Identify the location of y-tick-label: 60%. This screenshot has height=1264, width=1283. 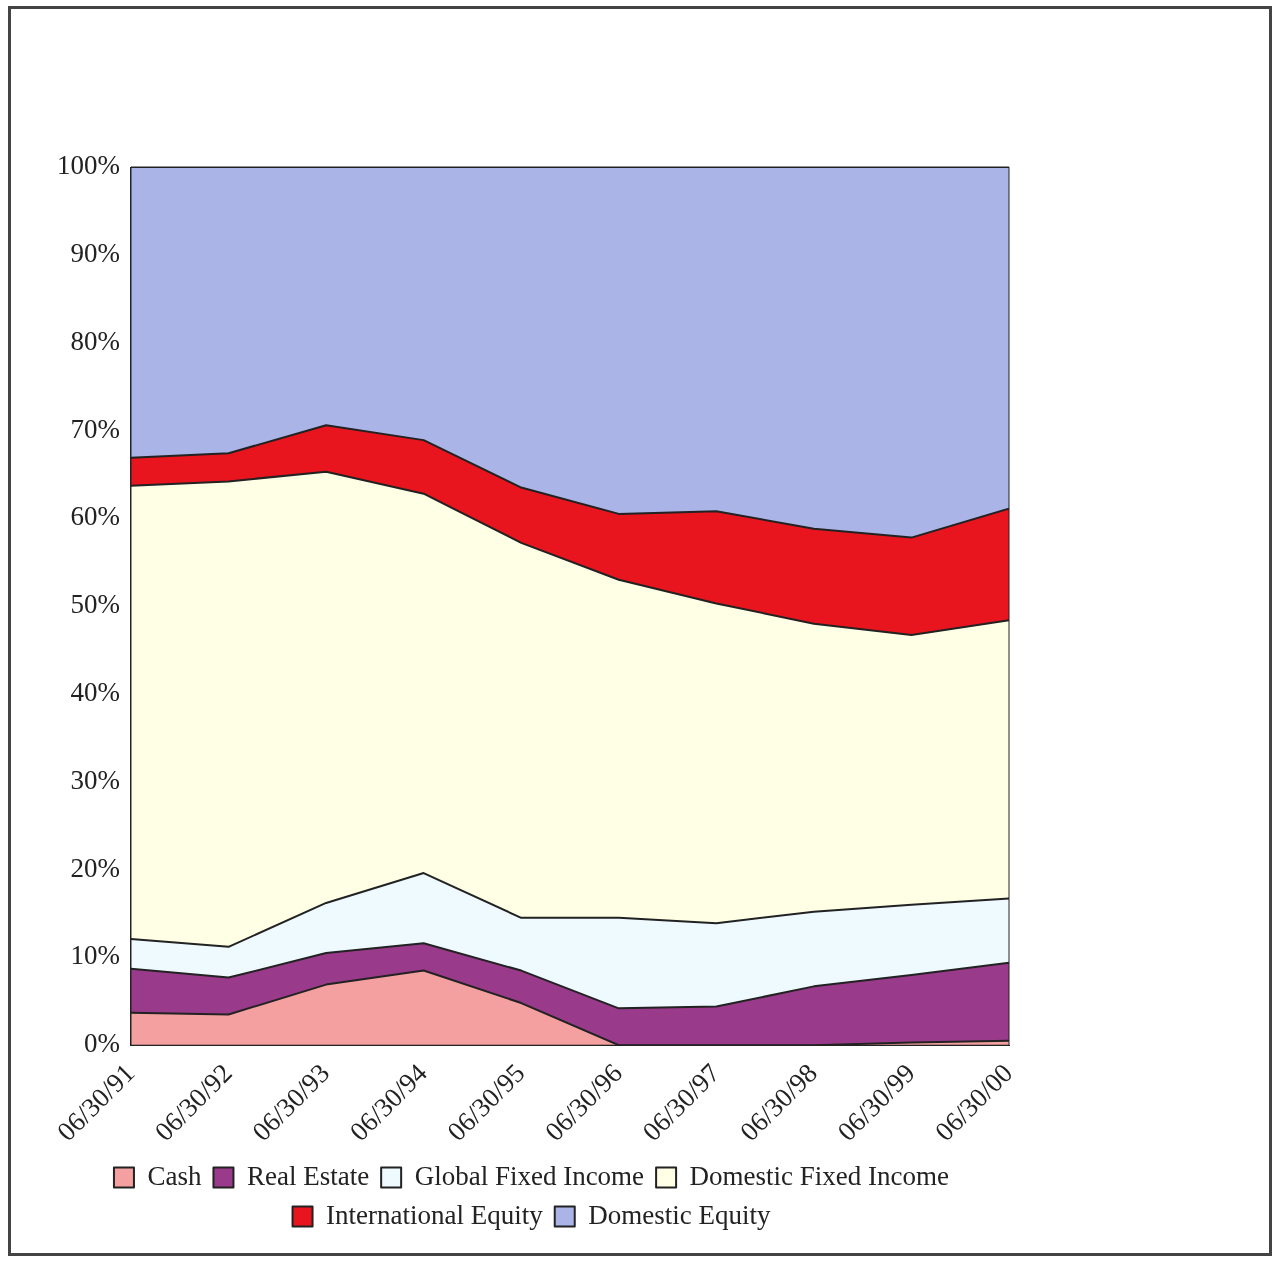
(95, 516).